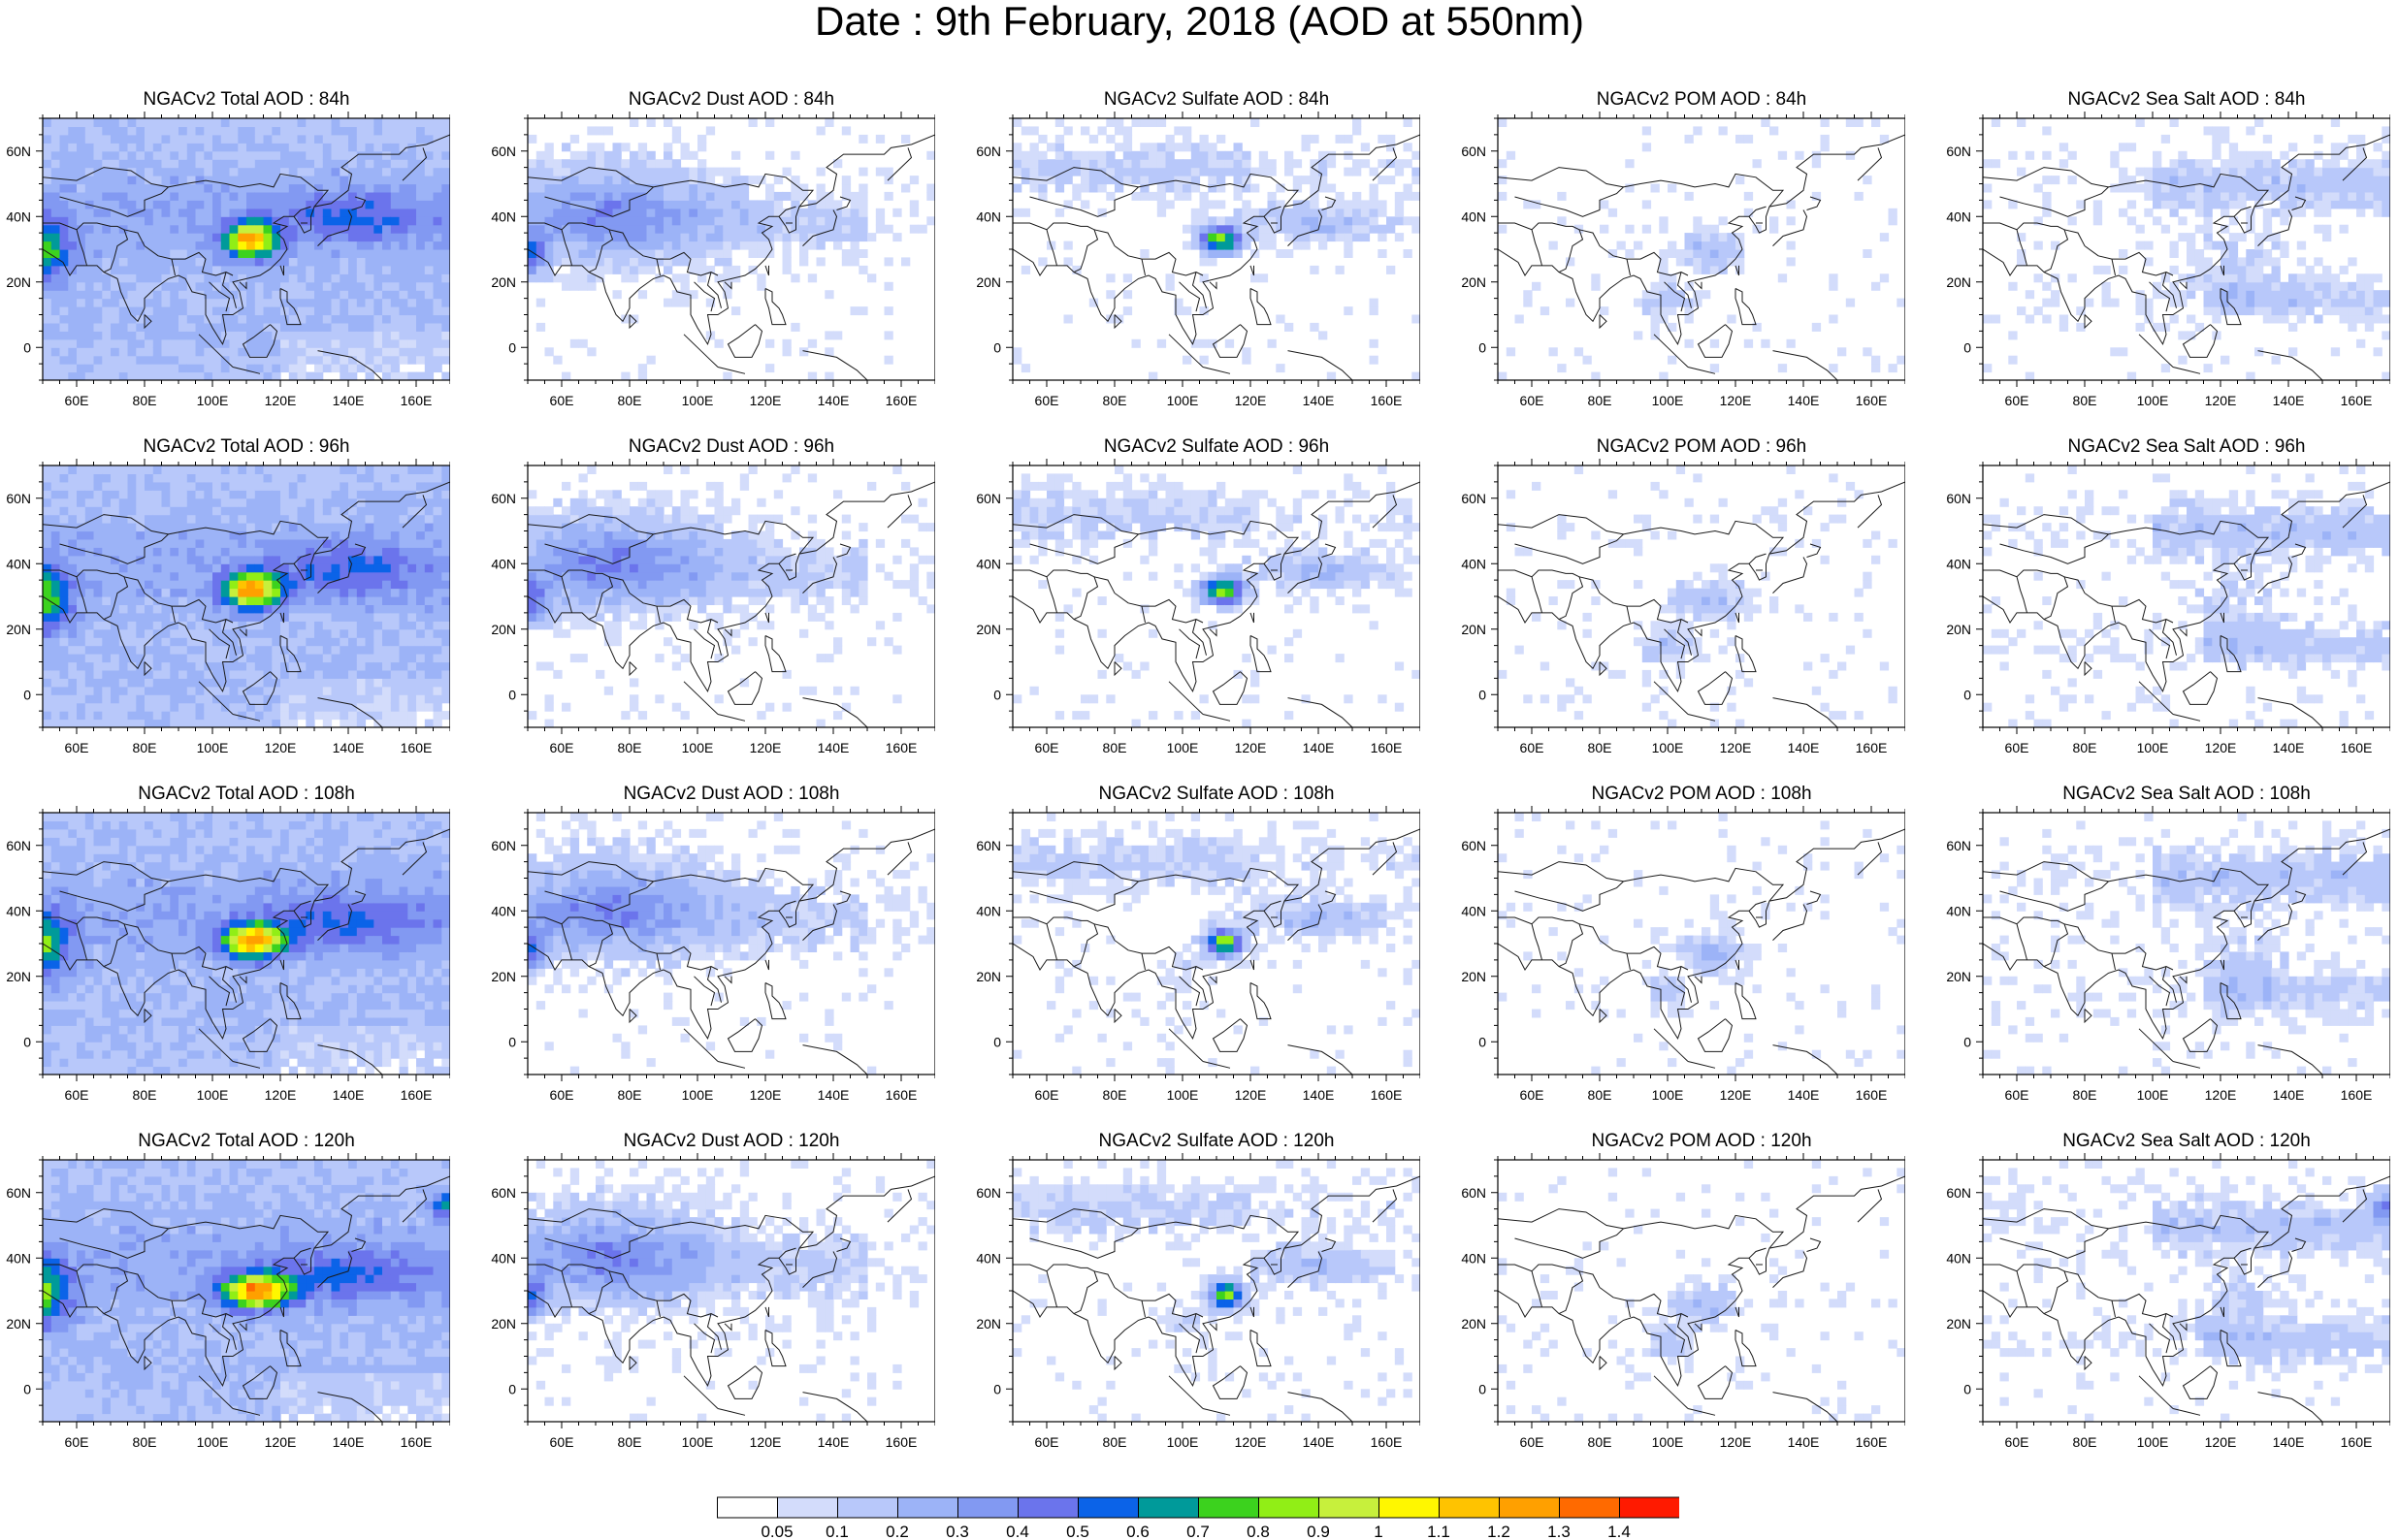 This screenshot has width=2399, height=1540. I want to click on panel-title: NGACv2 Total AOD : 120h, so click(247, 1141).